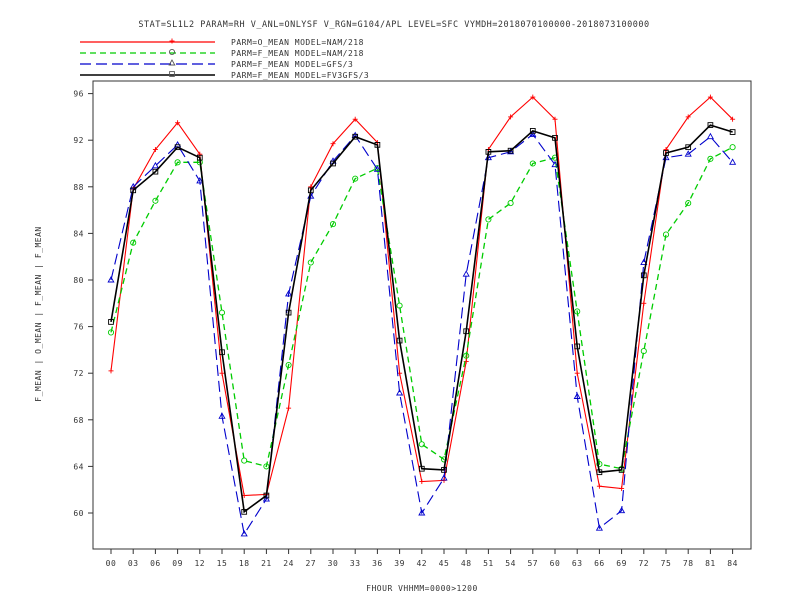 The width and height of the screenshot is (792, 612). I want to click on y-tick-label: 72, so click(78, 373).